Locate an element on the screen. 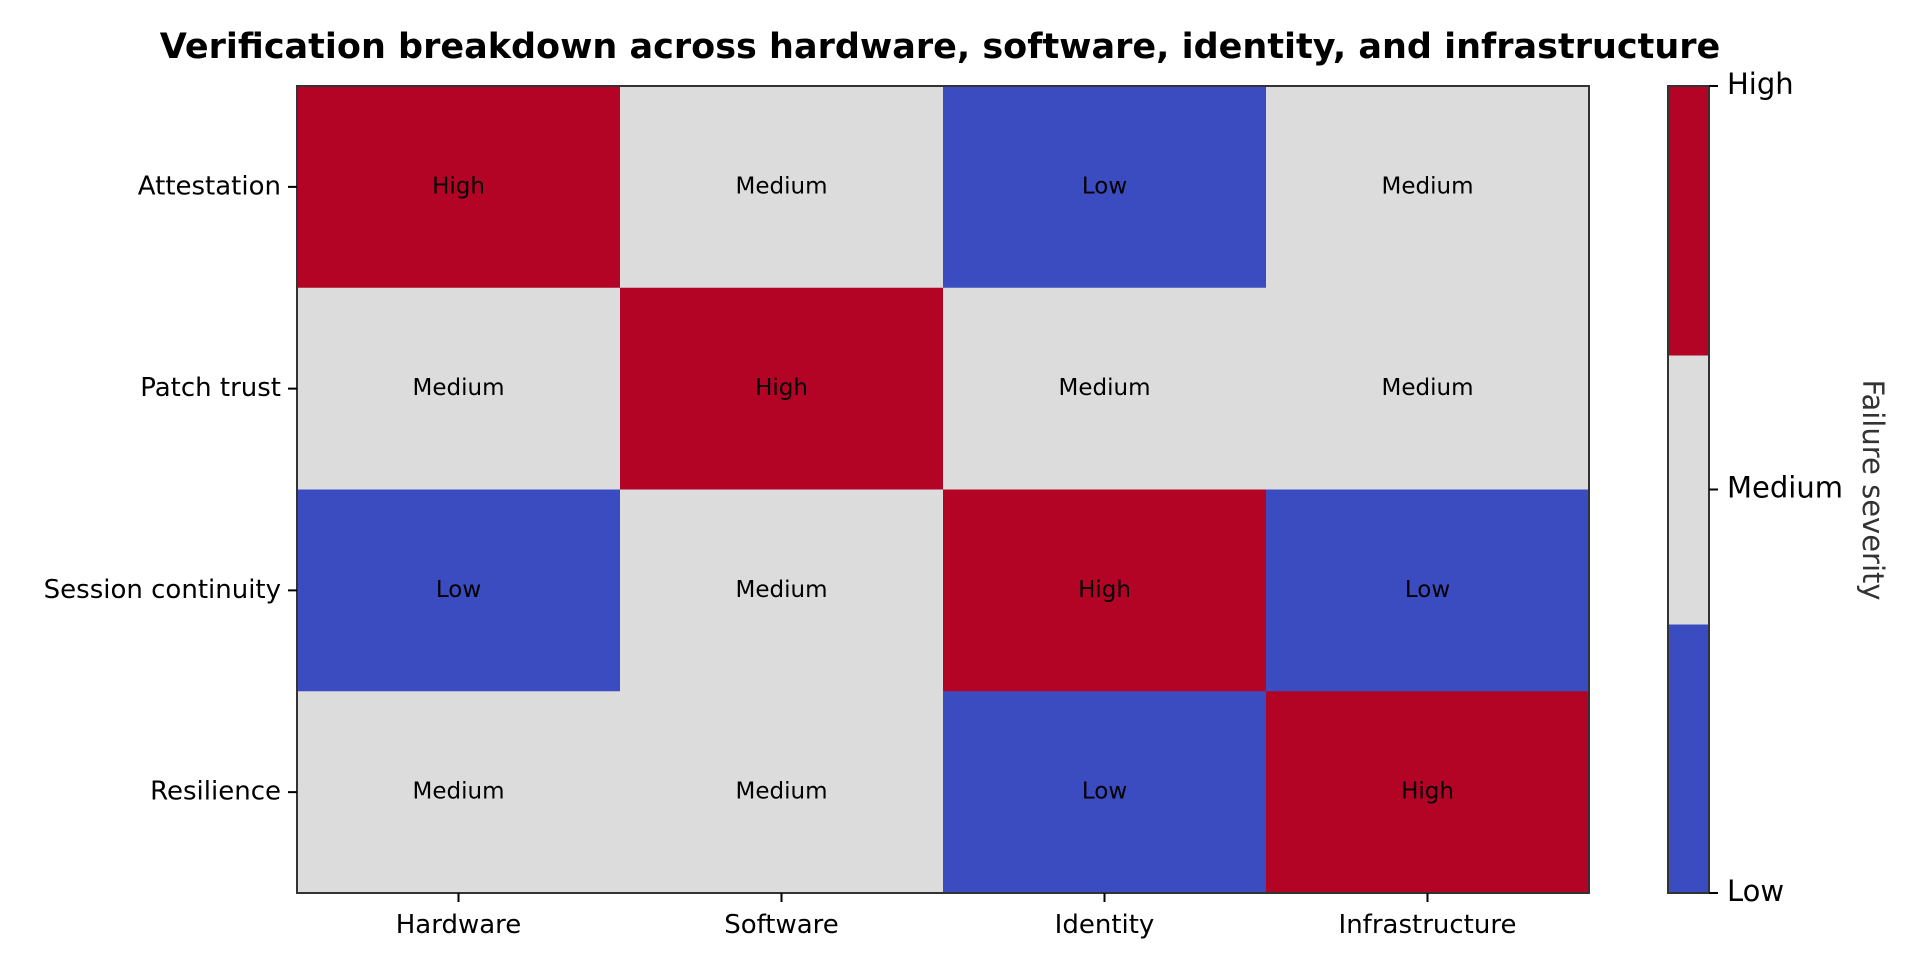 Image resolution: width=1920 pixels, height=960 pixels. colorbar-tick-label: Low is located at coordinates (1755, 891).